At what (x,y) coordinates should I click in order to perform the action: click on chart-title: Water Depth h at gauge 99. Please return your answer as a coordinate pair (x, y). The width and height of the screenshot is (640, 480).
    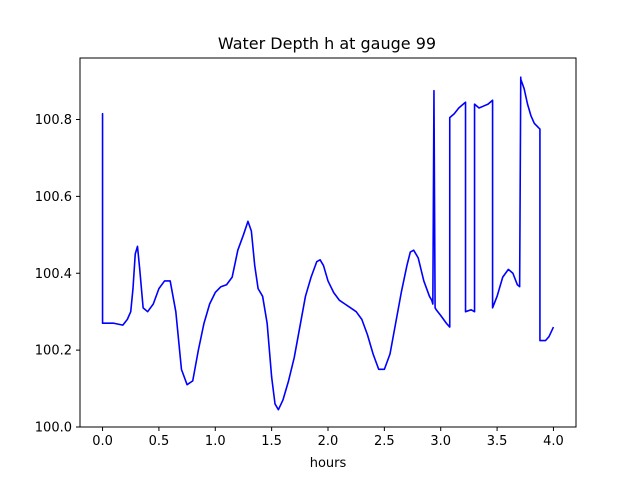
    Looking at the image, I should click on (327, 43).